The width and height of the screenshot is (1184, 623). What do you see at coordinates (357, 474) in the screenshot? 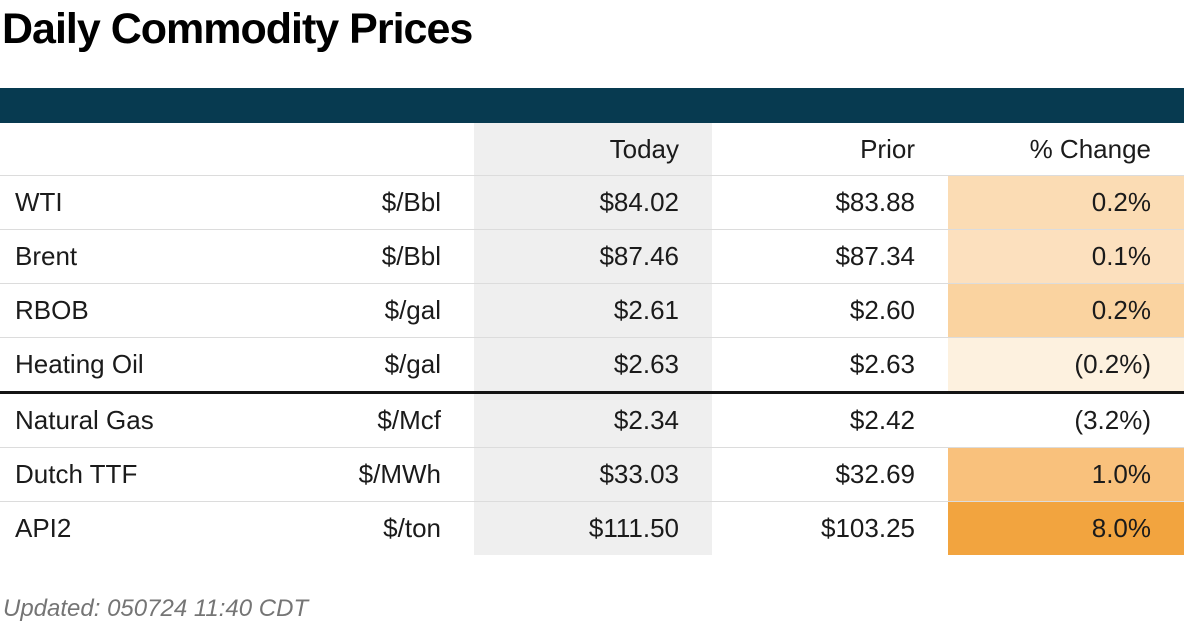
I see `unit-label: $/MWh` at bounding box center [357, 474].